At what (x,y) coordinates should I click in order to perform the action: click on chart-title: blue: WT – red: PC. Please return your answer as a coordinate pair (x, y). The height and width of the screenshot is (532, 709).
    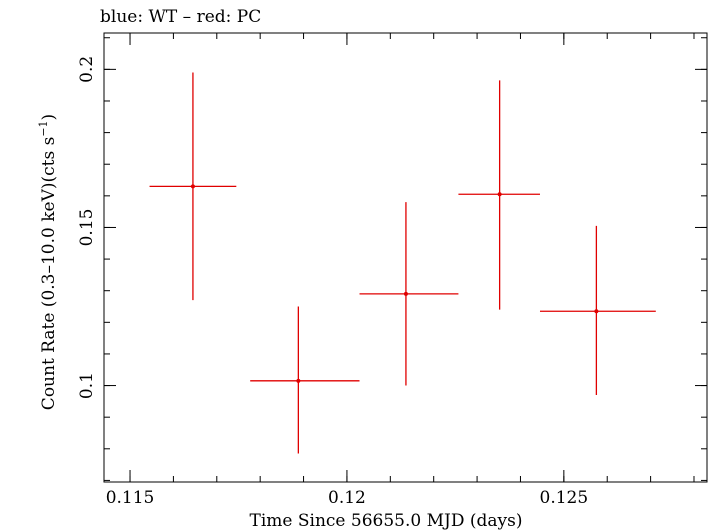
    Looking at the image, I should click on (180, 17).